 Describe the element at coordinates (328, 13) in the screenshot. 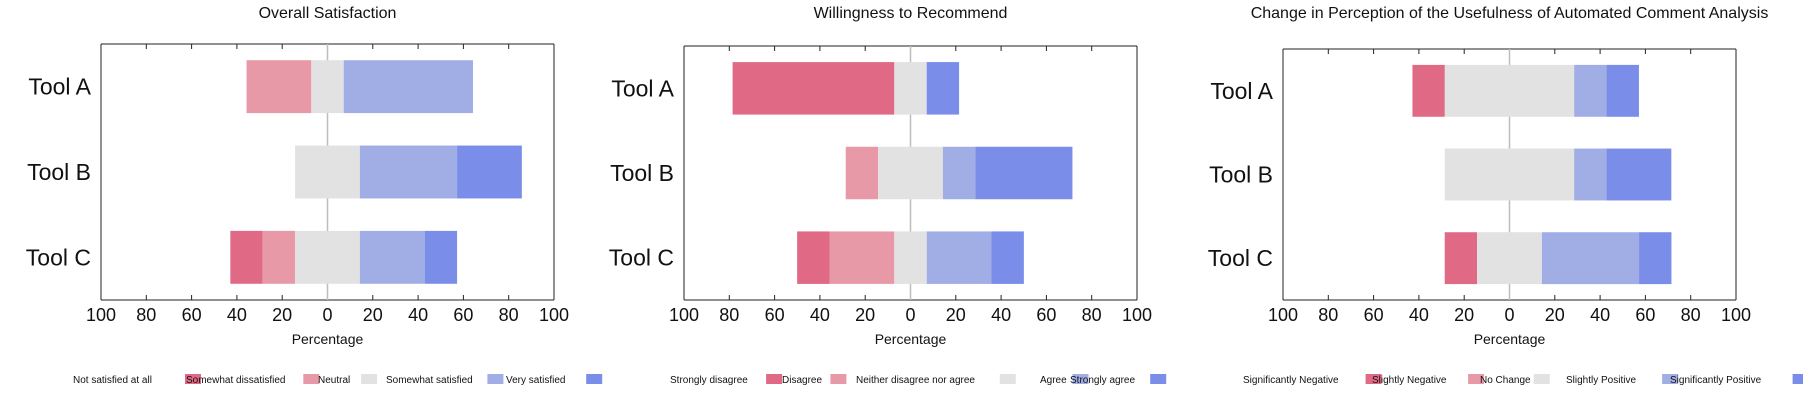

I see `chart-title: Overall Satisfaction` at that location.